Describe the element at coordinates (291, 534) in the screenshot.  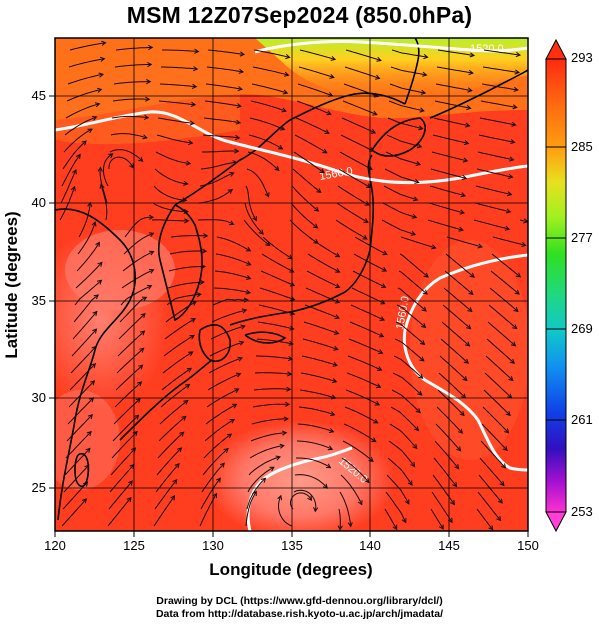
I see `x-axis` at that location.